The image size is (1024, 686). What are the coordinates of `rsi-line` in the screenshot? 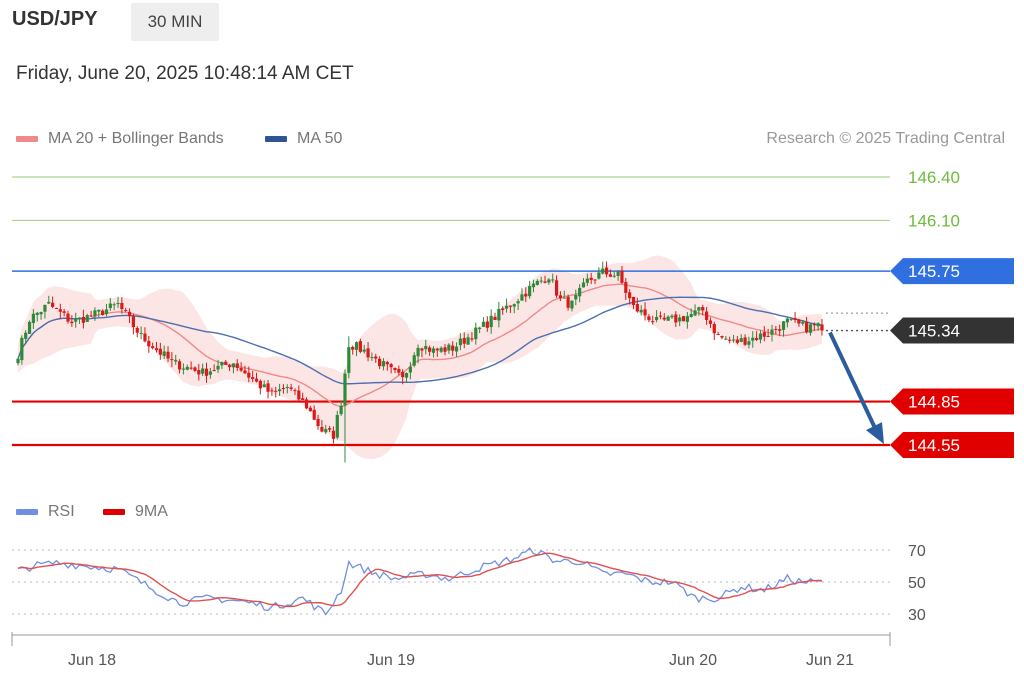 It's located at (420, 581).